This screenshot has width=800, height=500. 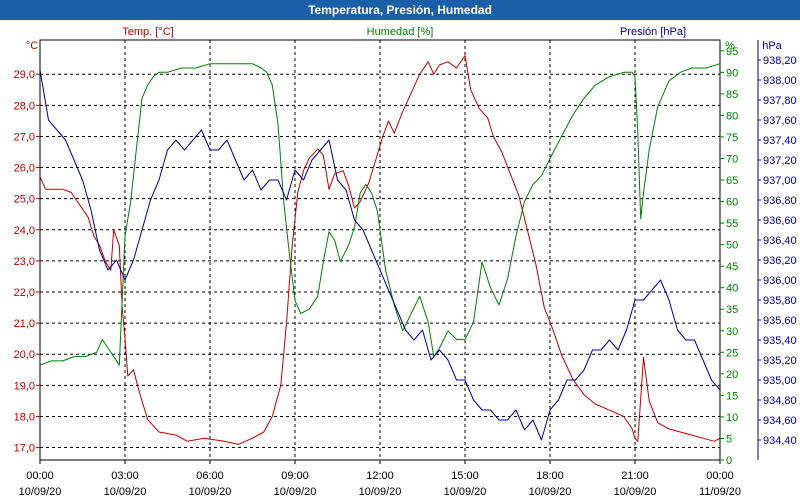 What do you see at coordinates (780, 421) in the screenshot?
I see `pressure-tick-label: 934,60` at bounding box center [780, 421].